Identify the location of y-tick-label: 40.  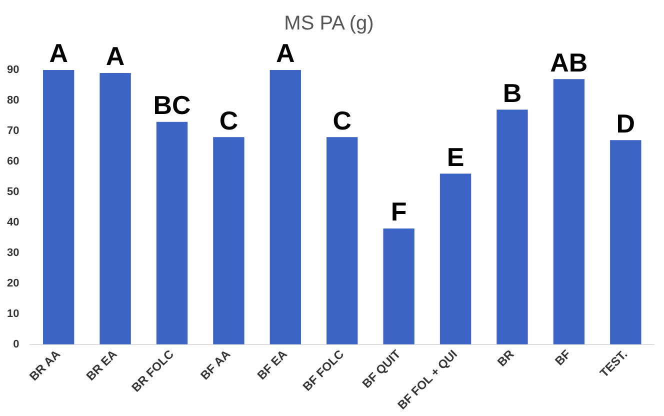
(13, 222).